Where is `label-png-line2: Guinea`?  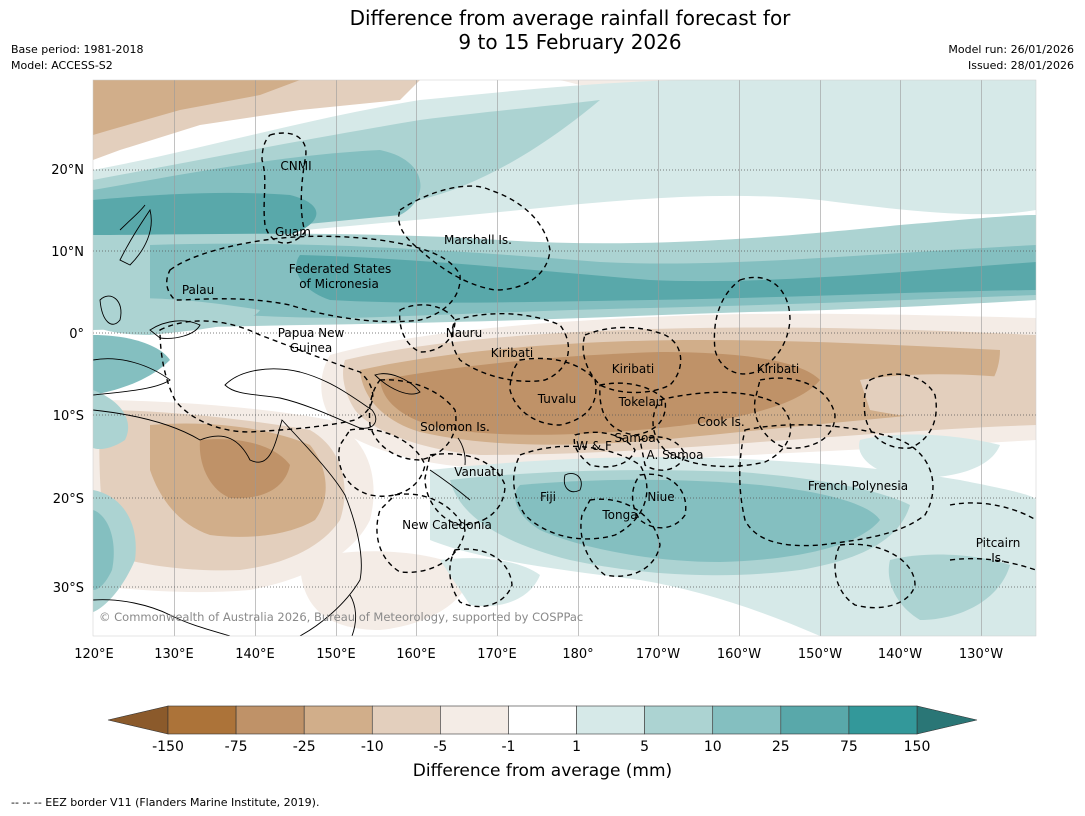
label-png-line2: Guinea is located at coordinates (311, 348).